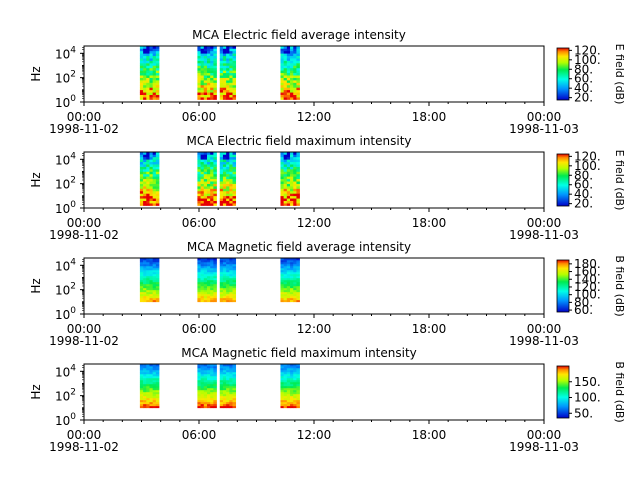 The height and width of the screenshot is (480, 640). What do you see at coordinates (65, 420) in the screenshot?
I see `y-tick-label: 10⁰` at bounding box center [65, 420].